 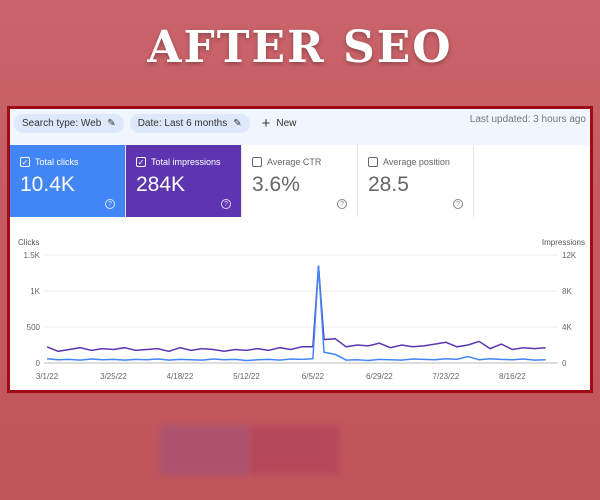 I want to click on new-label: New, so click(x=286, y=123).